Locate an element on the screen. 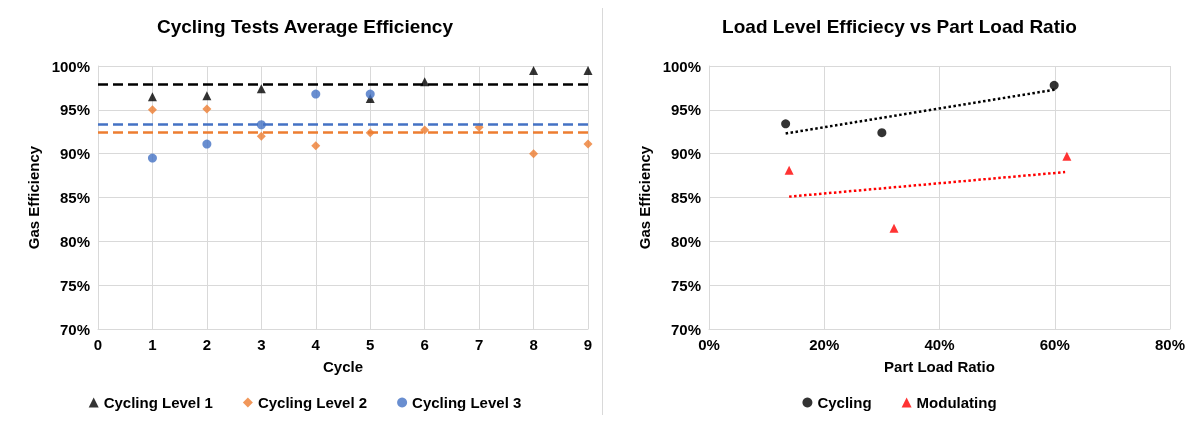 The height and width of the screenshot is (423, 1204). legend-label: Cycling Level 2 is located at coordinates (312, 402).